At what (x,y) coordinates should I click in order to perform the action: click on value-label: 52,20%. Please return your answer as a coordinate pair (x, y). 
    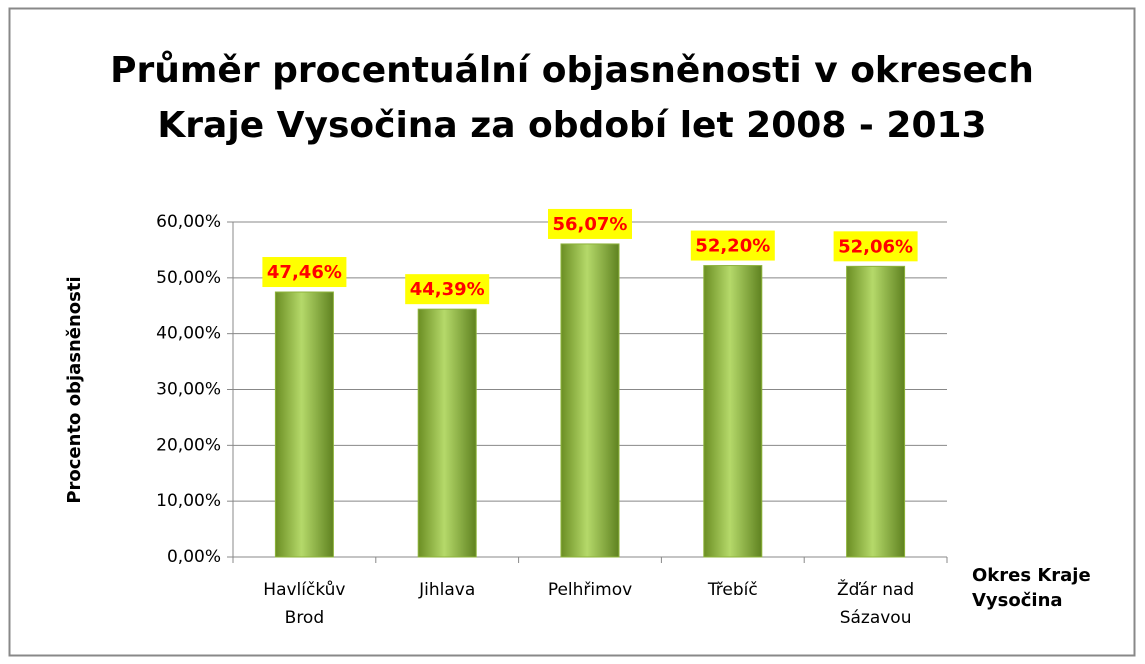
    Looking at the image, I should click on (732, 246).